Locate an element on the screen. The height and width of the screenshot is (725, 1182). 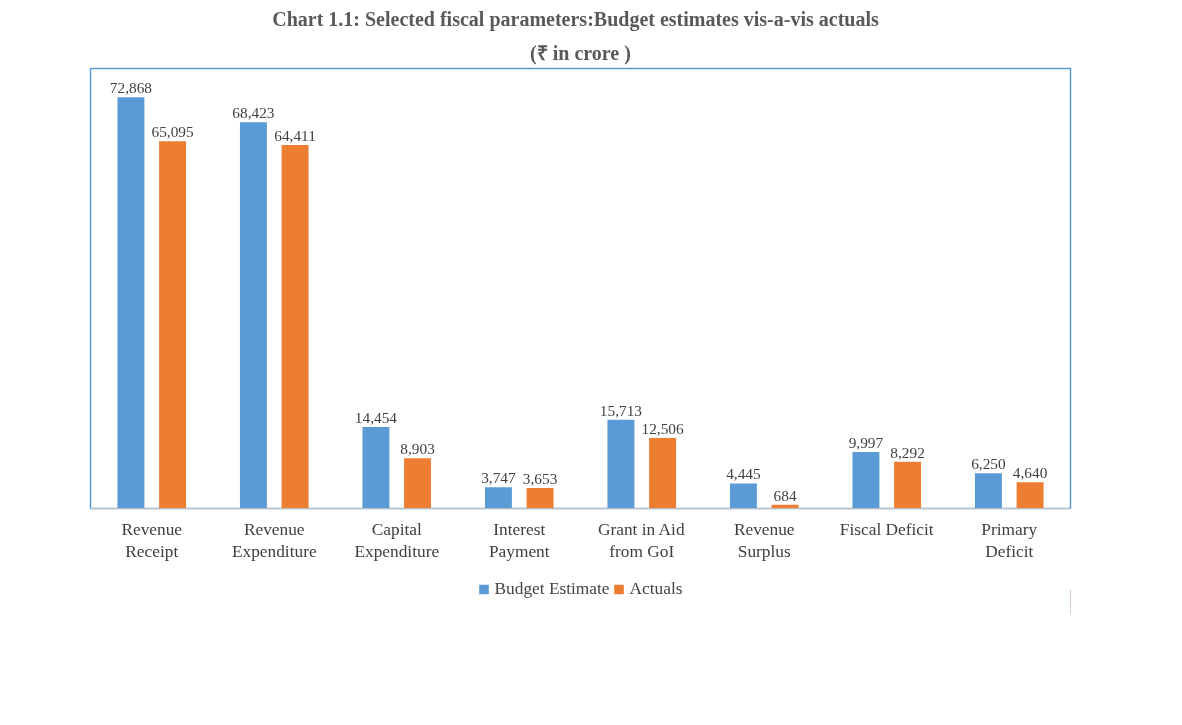
legend-label: Actuals is located at coordinates (656, 589).